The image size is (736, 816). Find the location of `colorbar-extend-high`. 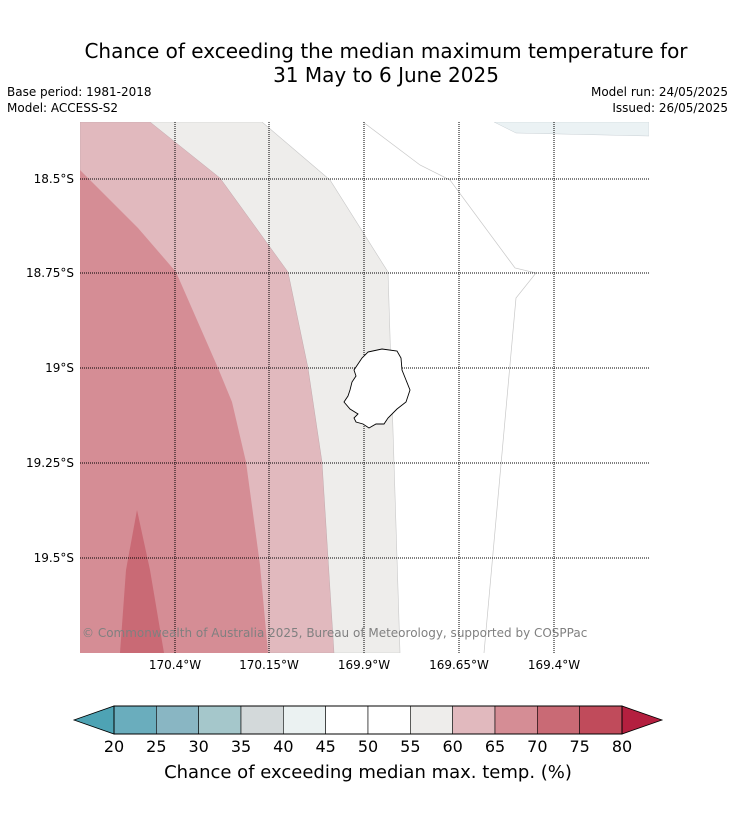

colorbar-extend-high is located at coordinates (642, 720).